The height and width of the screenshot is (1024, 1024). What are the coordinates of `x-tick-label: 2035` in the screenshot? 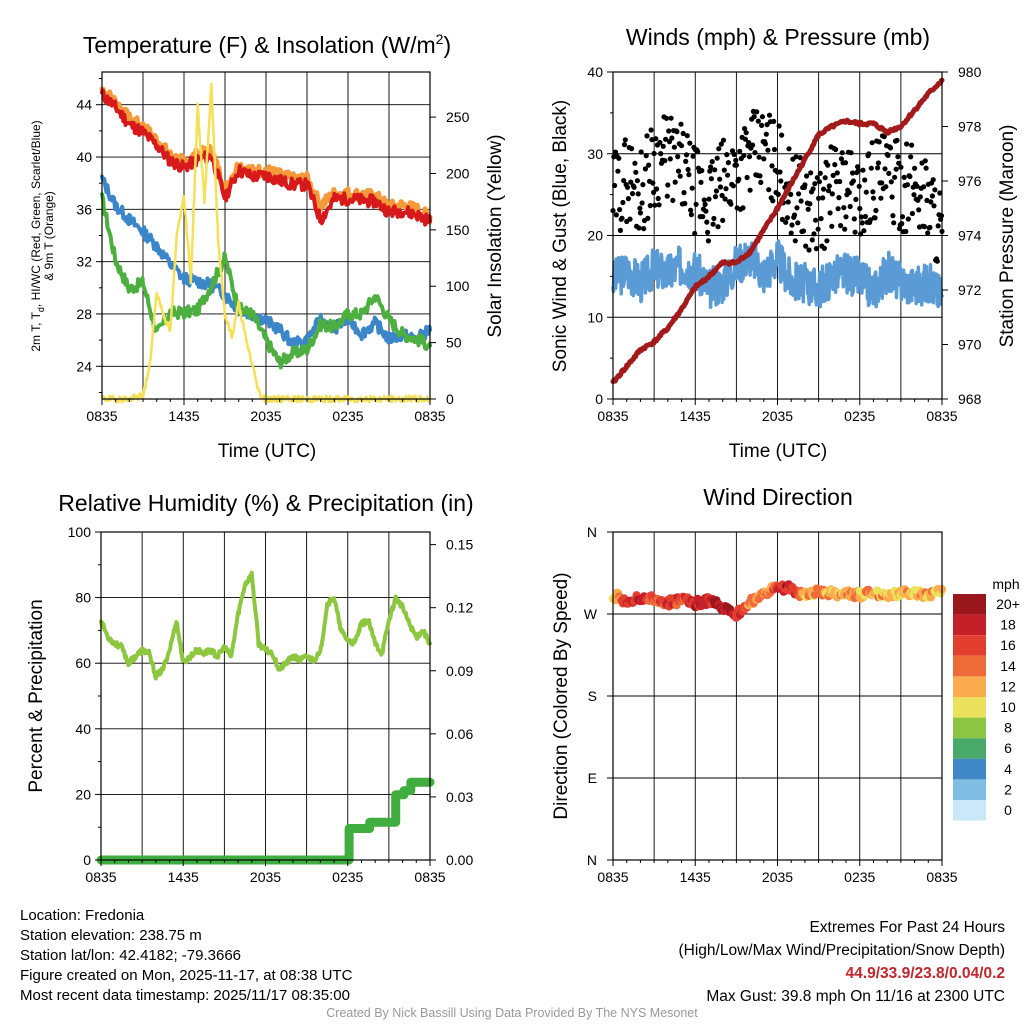 It's located at (265, 877).